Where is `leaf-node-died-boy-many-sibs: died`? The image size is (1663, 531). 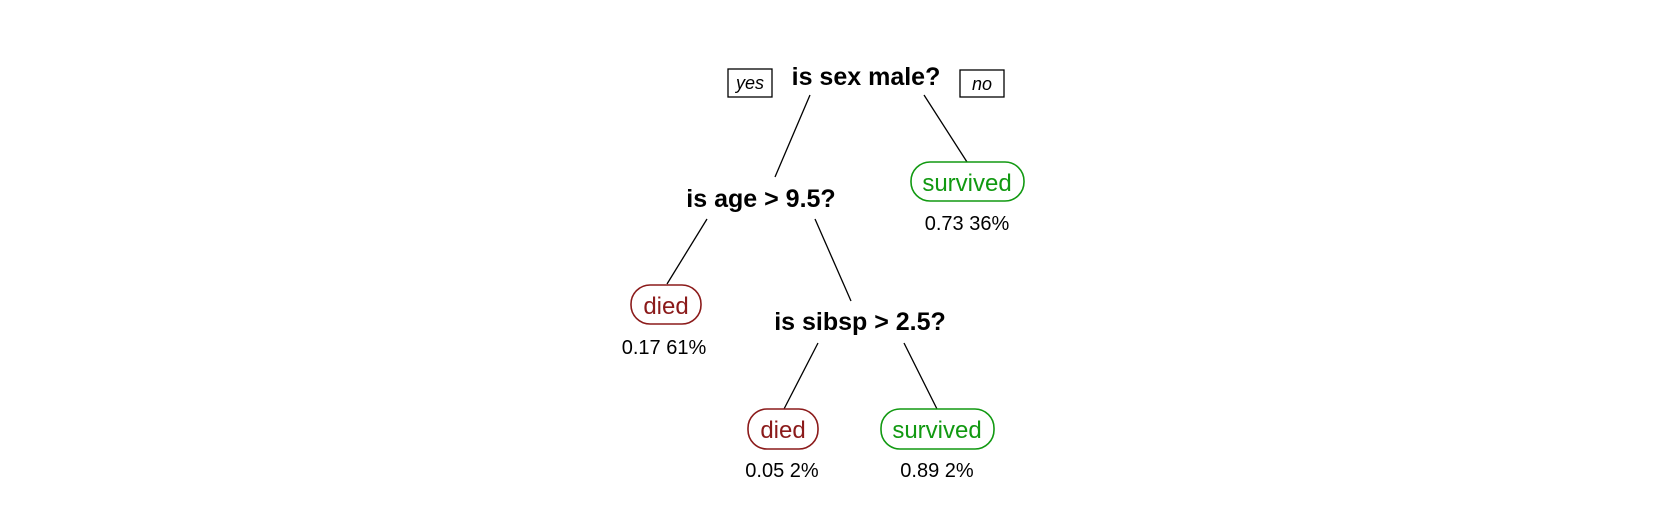 leaf-node-died-boy-many-sibs: died is located at coordinates (783, 429).